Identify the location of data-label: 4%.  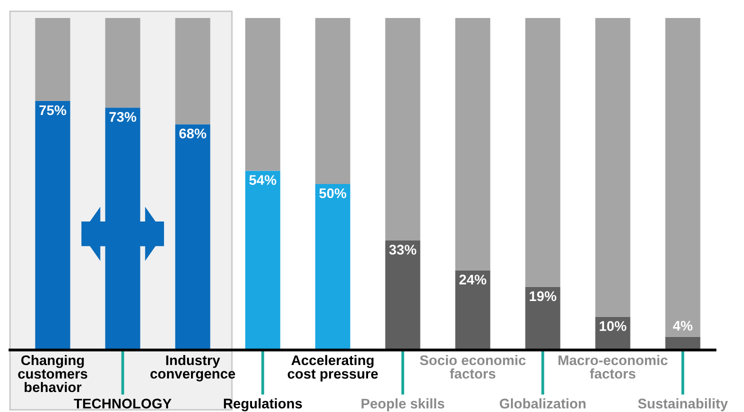
(682, 325).